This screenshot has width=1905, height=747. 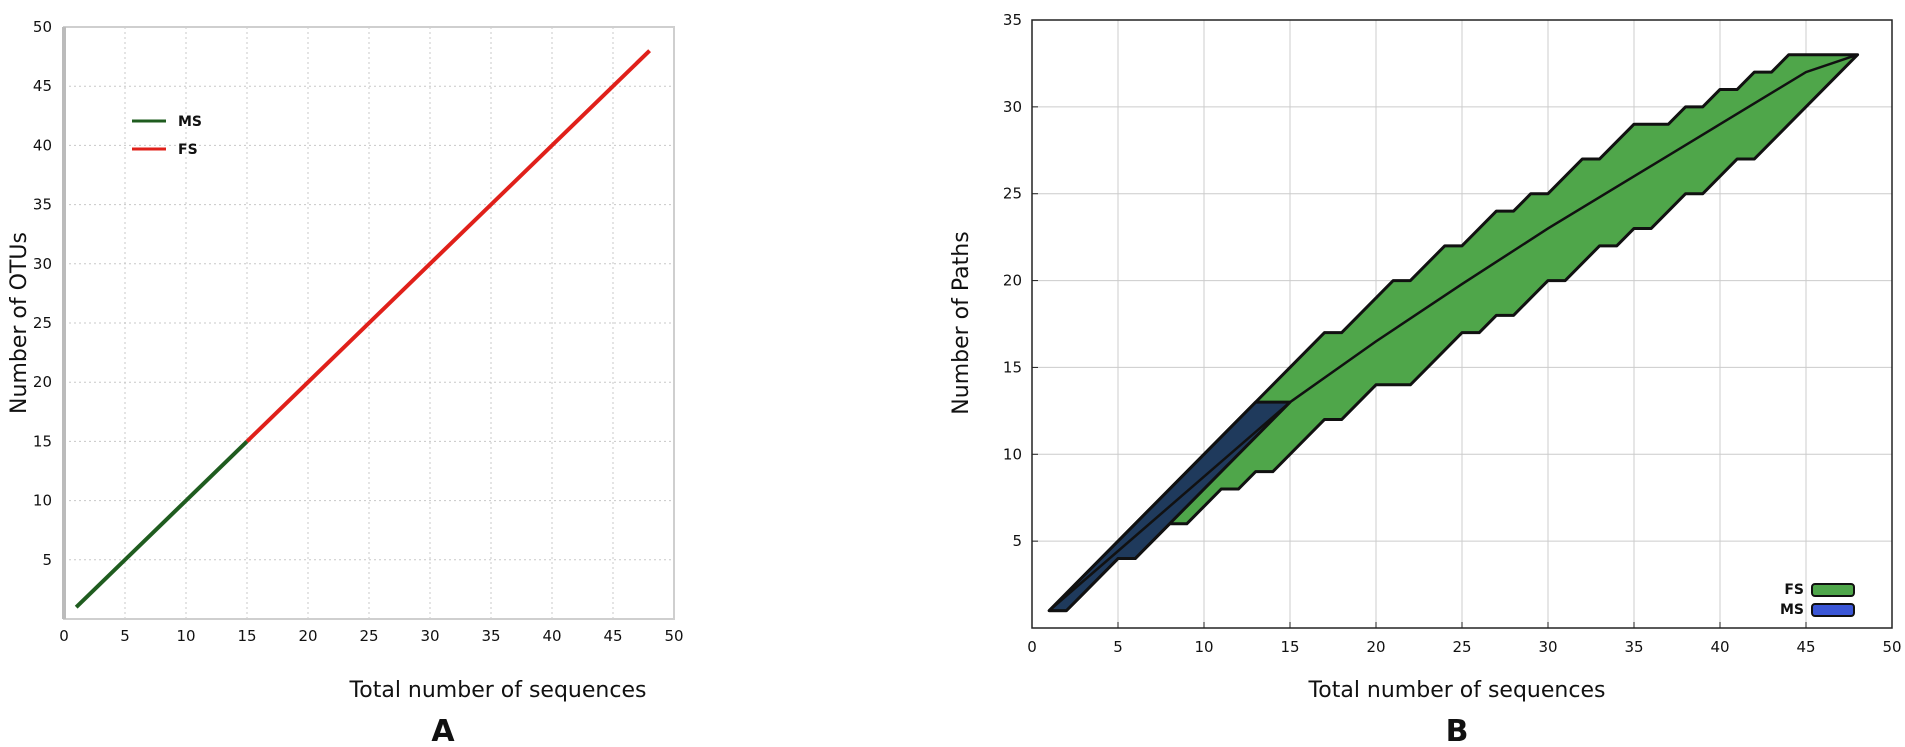 I want to click on y-tick-label-a: 15, so click(x=42, y=441).